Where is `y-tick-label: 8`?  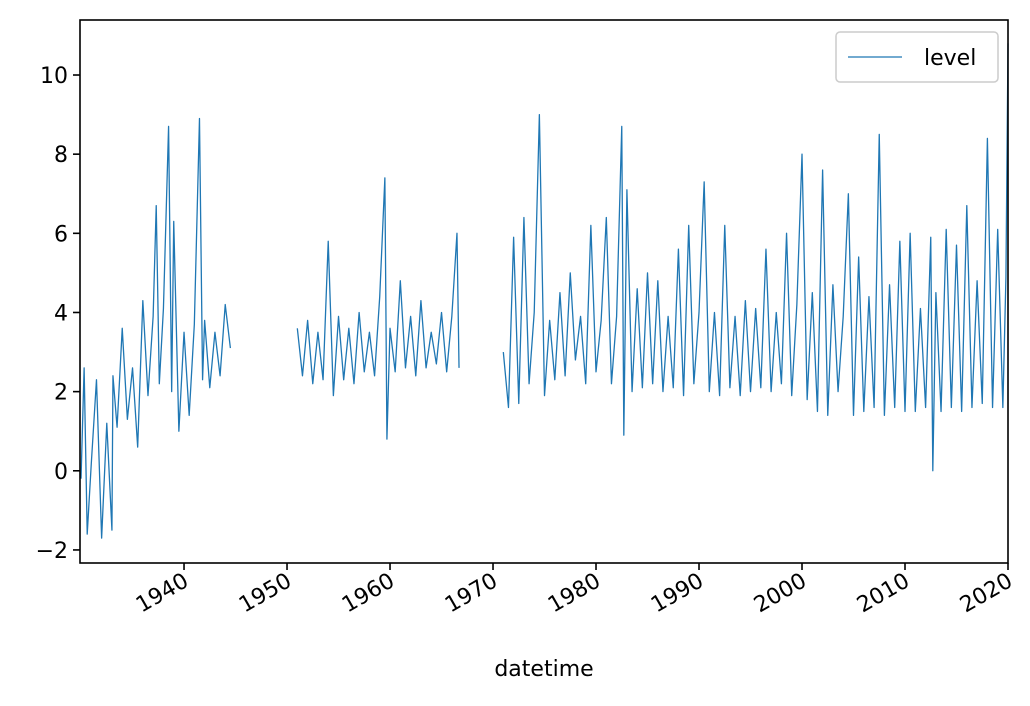
y-tick-label: 8 is located at coordinates (61, 155).